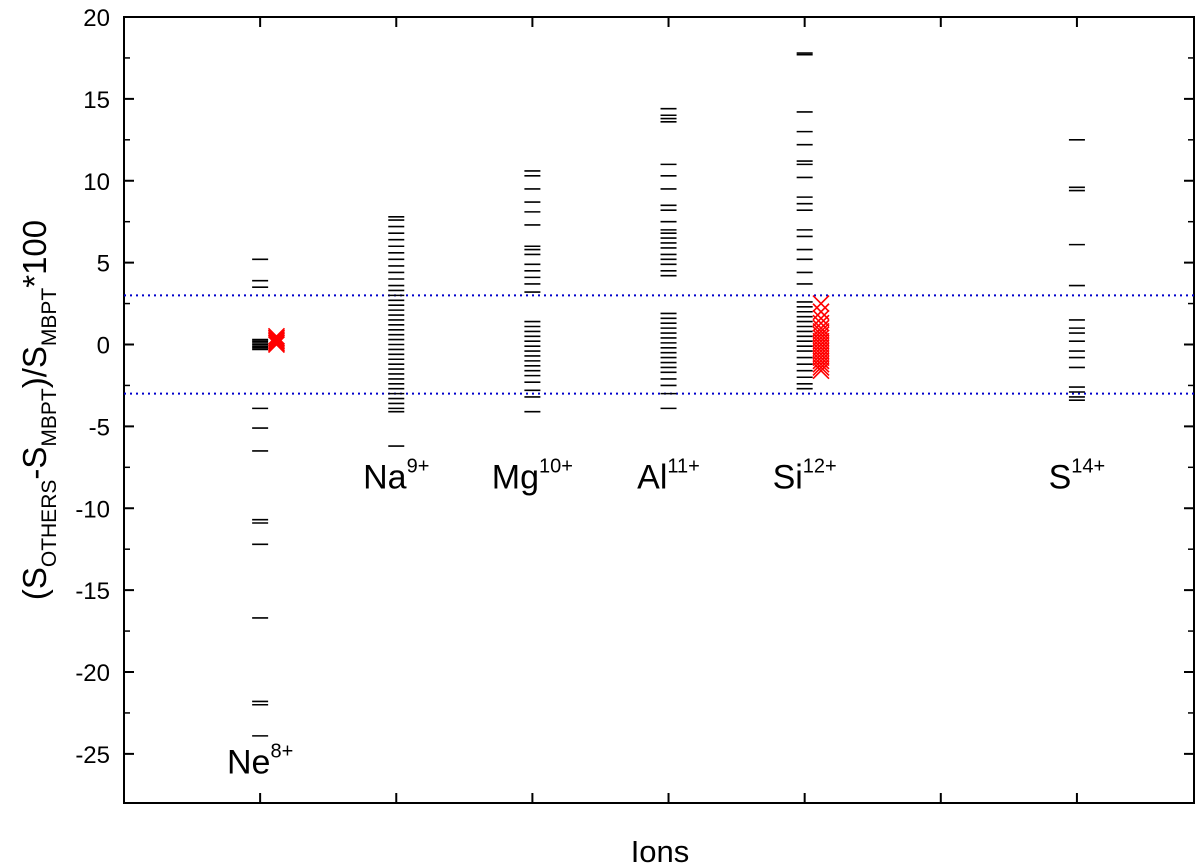  What do you see at coordinates (92, 509) in the screenshot?
I see `y-tick-label: -10` at bounding box center [92, 509].